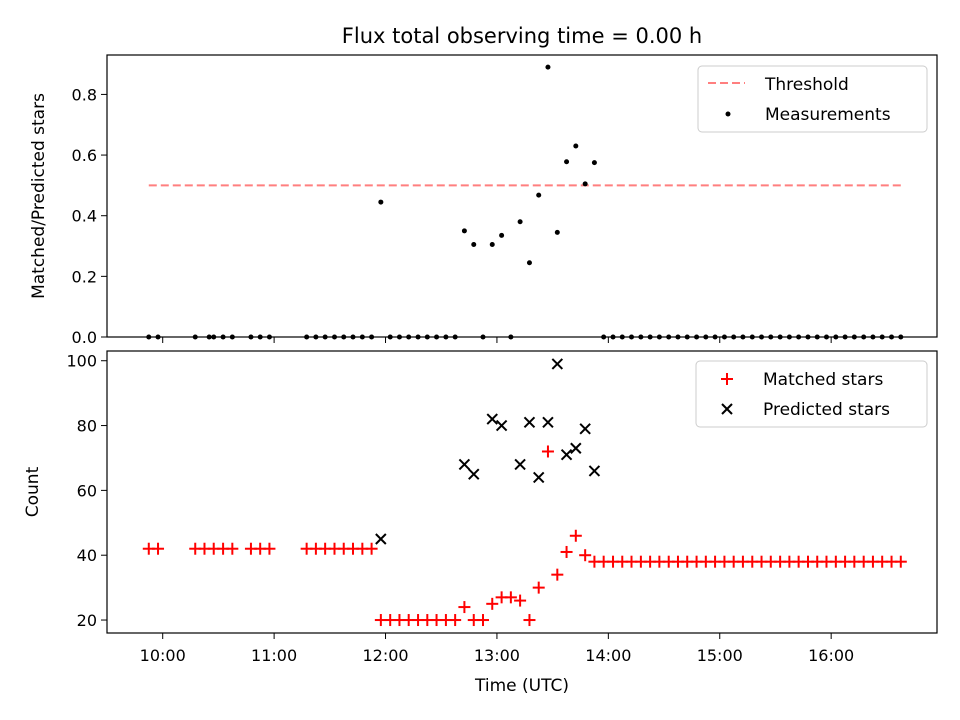 The image size is (960, 720). I want to click on top-legend-box, so click(812, 99).